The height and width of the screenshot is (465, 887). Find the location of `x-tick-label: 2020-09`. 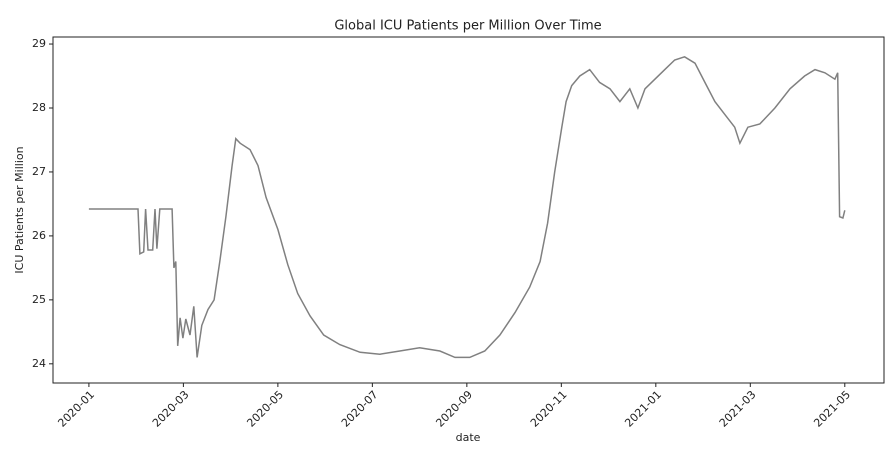

x-tick-label: 2020-09 is located at coordinates (454, 409).